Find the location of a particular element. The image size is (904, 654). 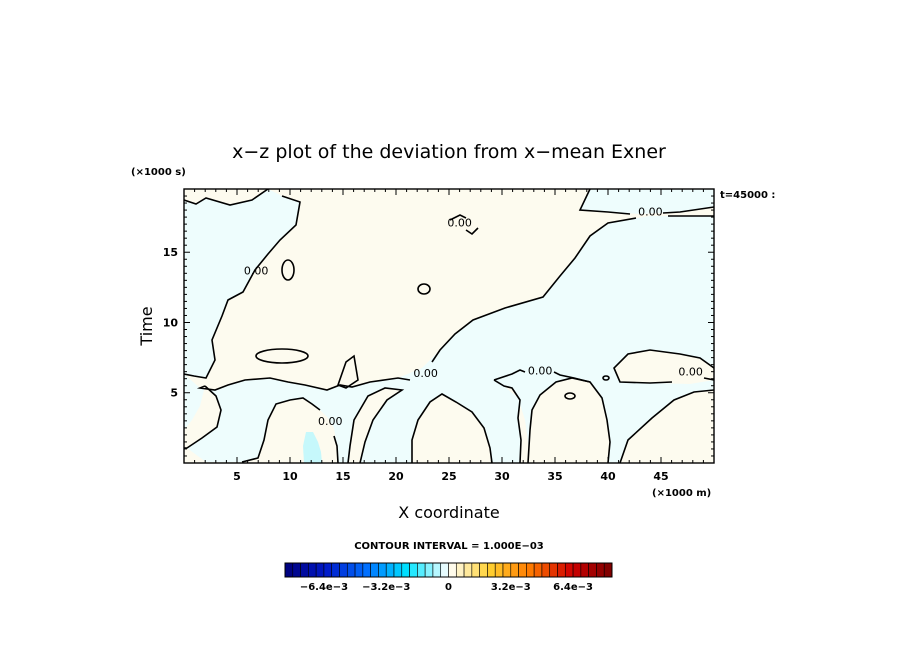

colorbar-tick-label: 0 is located at coordinates (448, 587).